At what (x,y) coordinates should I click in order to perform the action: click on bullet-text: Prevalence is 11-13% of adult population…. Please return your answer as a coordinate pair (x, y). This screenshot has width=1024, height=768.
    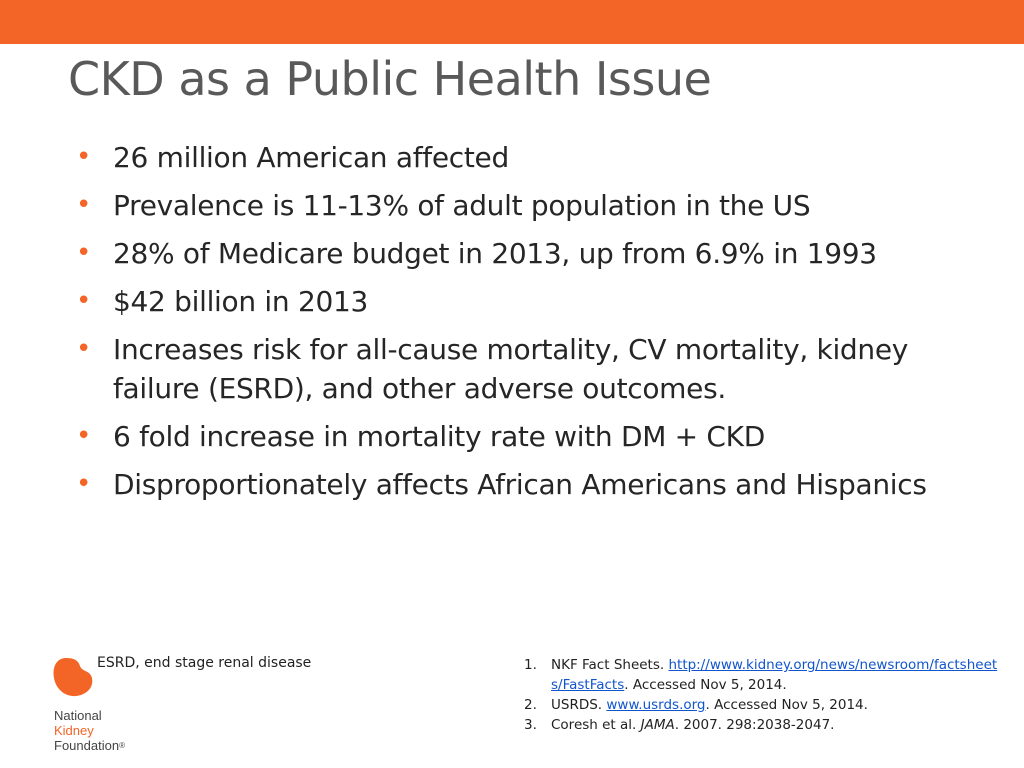
    Looking at the image, I should click on (462, 205).